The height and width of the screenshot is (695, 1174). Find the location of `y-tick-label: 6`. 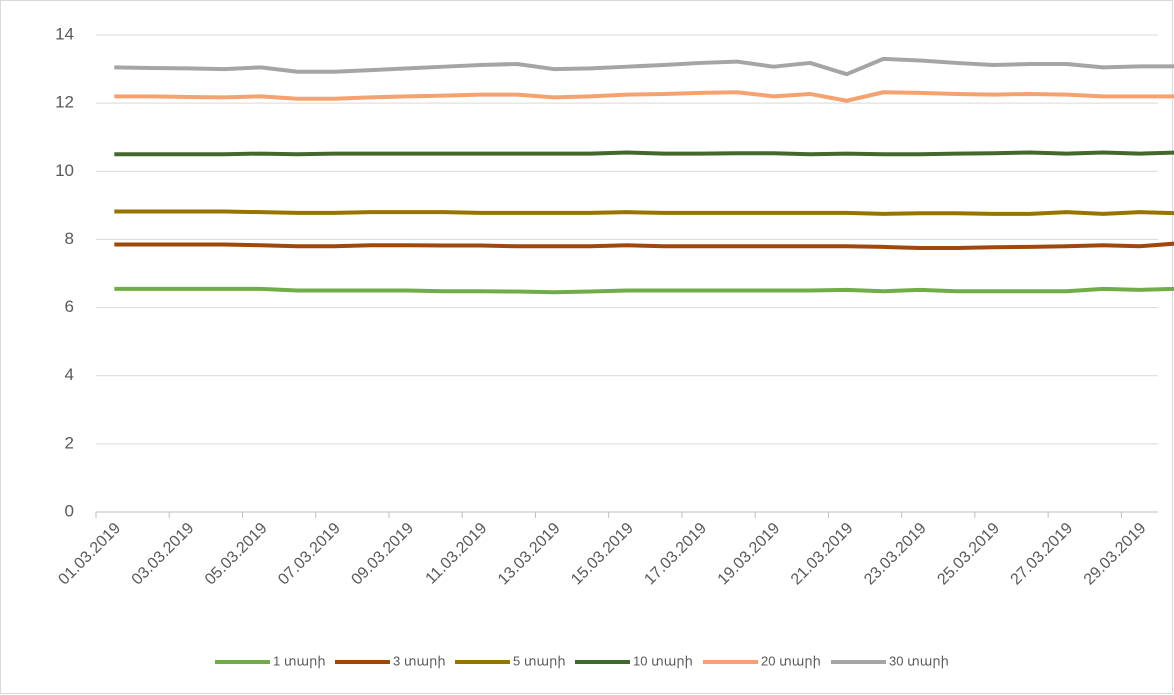

y-tick-label: 6 is located at coordinates (69, 306).